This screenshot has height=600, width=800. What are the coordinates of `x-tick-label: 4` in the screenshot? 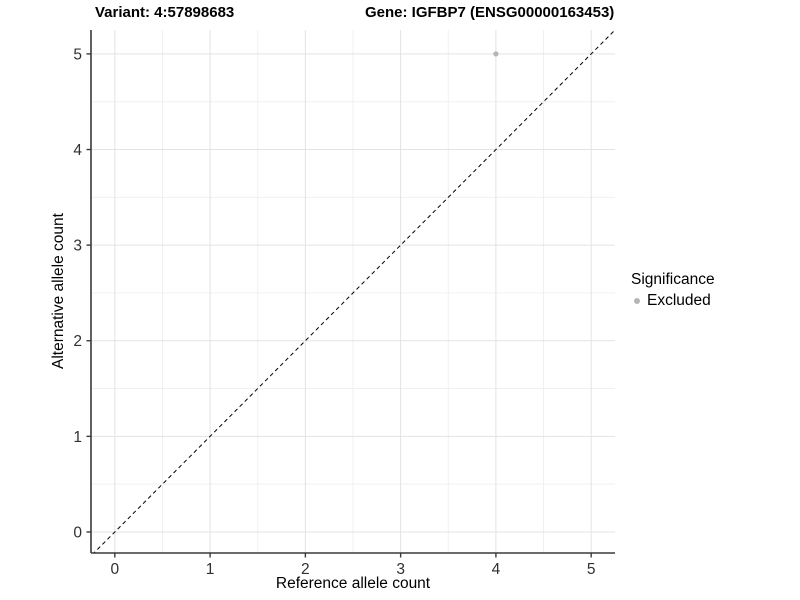 It's located at (496, 569).